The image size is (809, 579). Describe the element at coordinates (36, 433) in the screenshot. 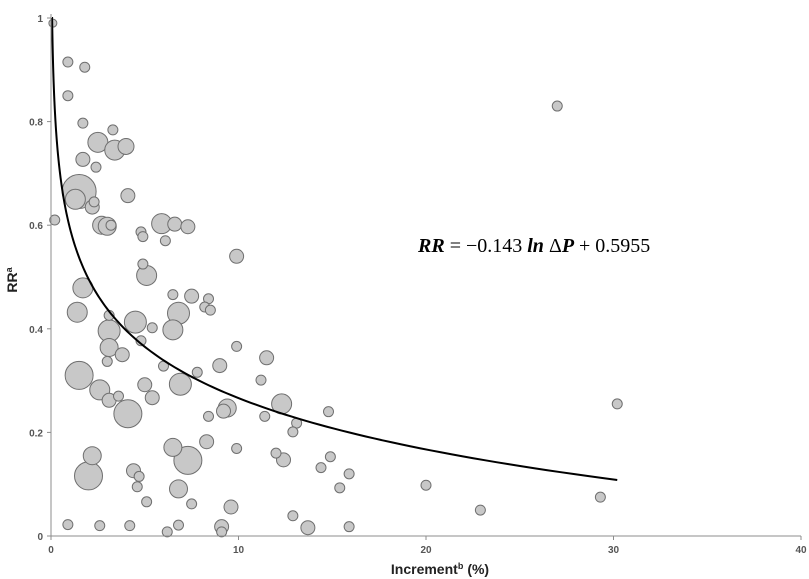

I see `y-tick-label: 0.2` at that location.